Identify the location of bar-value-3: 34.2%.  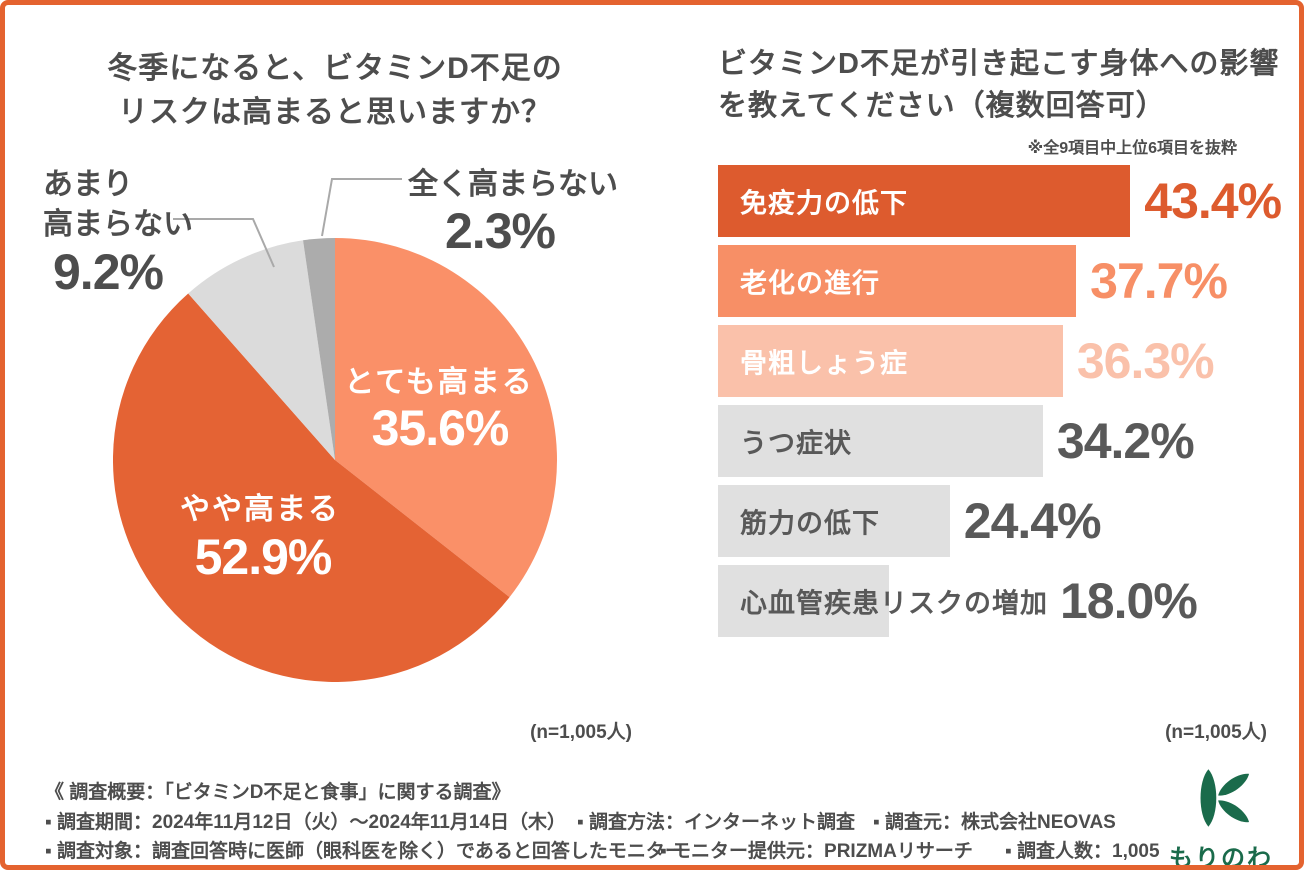
(1125, 441).